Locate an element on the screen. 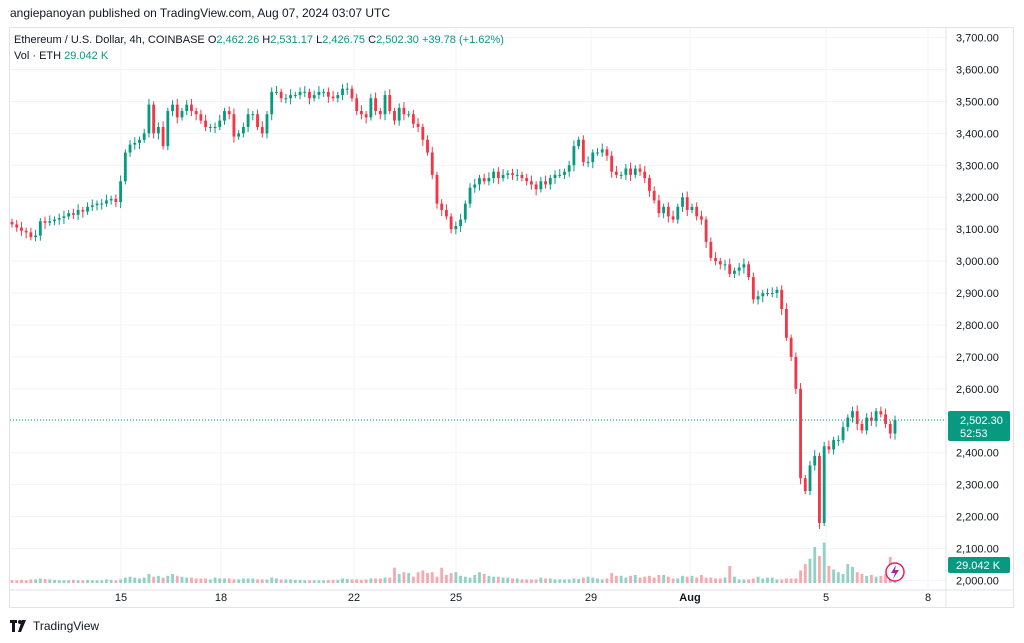  y-tick-label: 3,300.00 is located at coordinates (977, 166).